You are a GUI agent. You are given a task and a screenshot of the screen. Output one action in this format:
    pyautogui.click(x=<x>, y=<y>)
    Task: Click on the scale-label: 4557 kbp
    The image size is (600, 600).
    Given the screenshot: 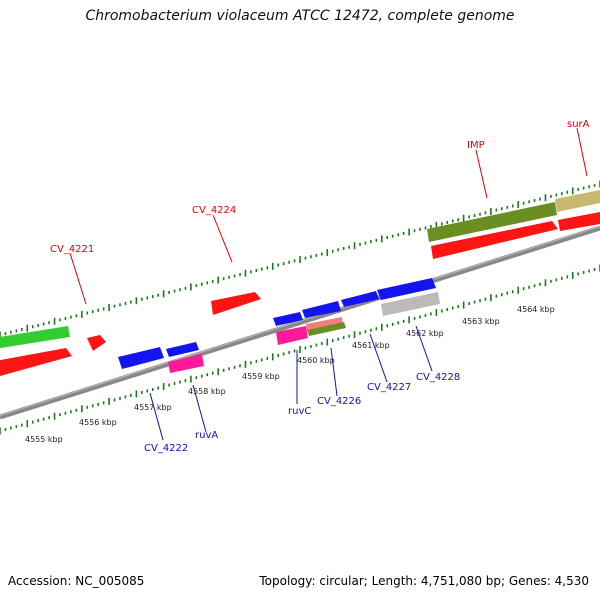 What is the action you would take?
    pyautogui.click(x=153, y=407)
    